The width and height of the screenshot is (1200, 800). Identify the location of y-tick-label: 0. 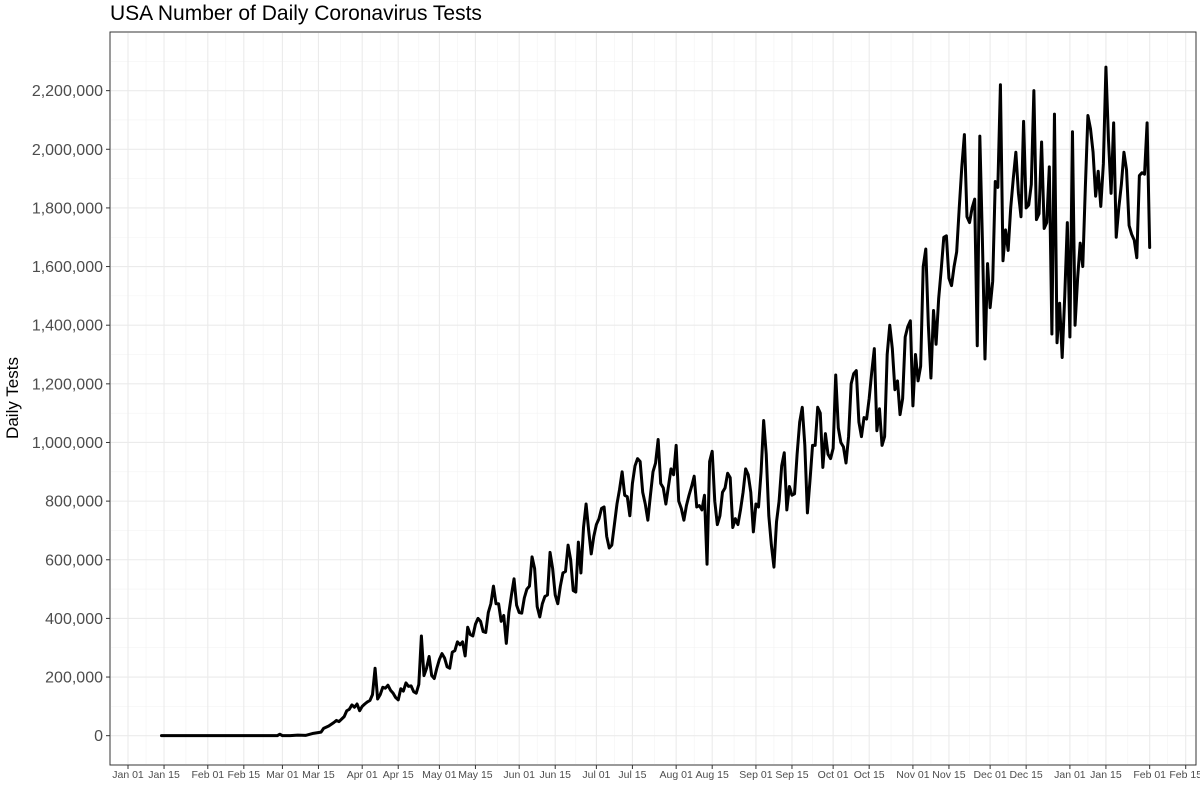
(98, 736).